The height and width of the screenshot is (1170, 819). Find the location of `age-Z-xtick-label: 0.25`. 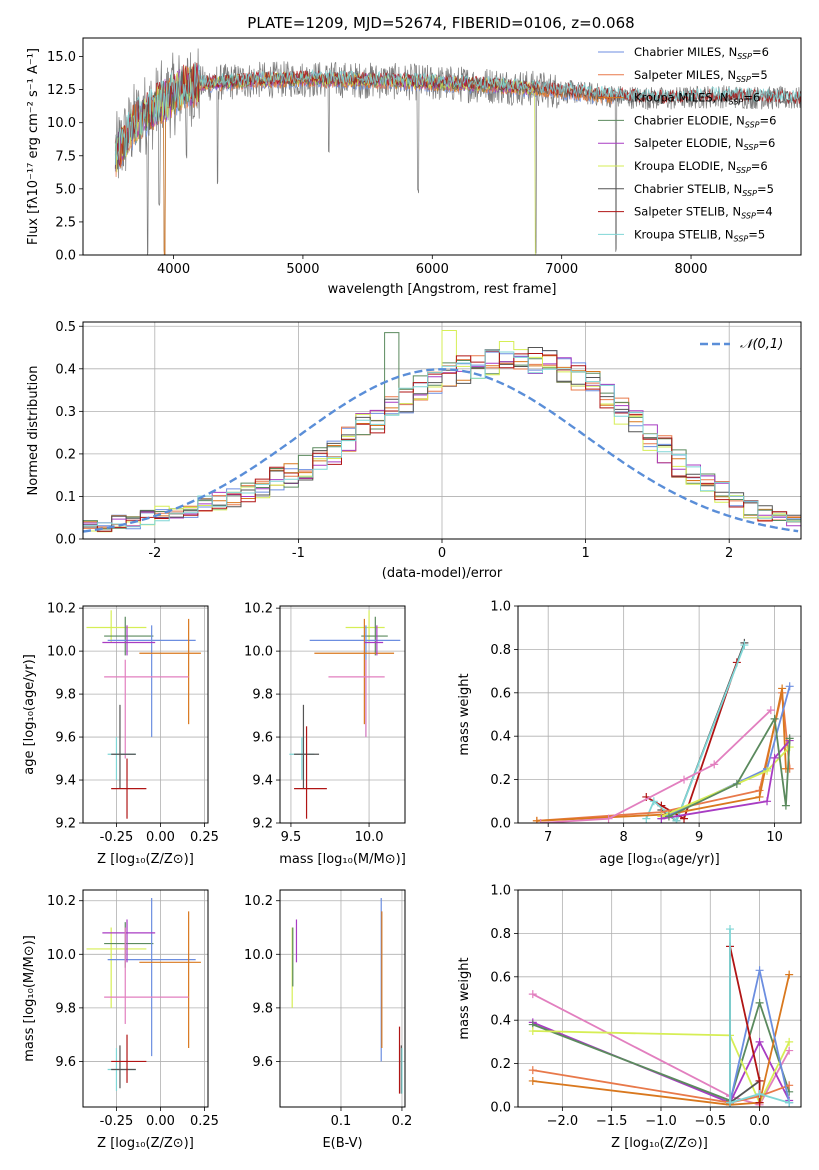

age-Z-xtick-label: 0.25 is located at coordinates (204, 837).